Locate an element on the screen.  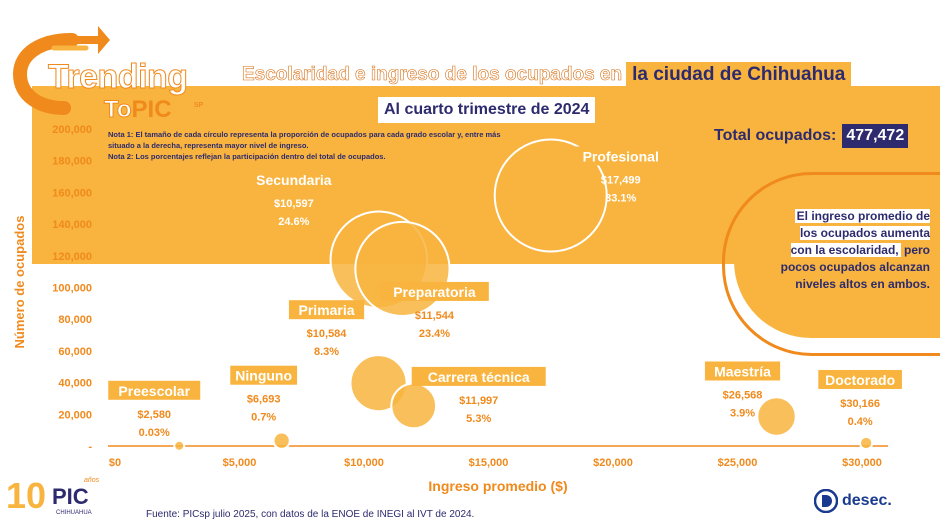
category-name: Preparatoria is located at coordinates (434, 292).